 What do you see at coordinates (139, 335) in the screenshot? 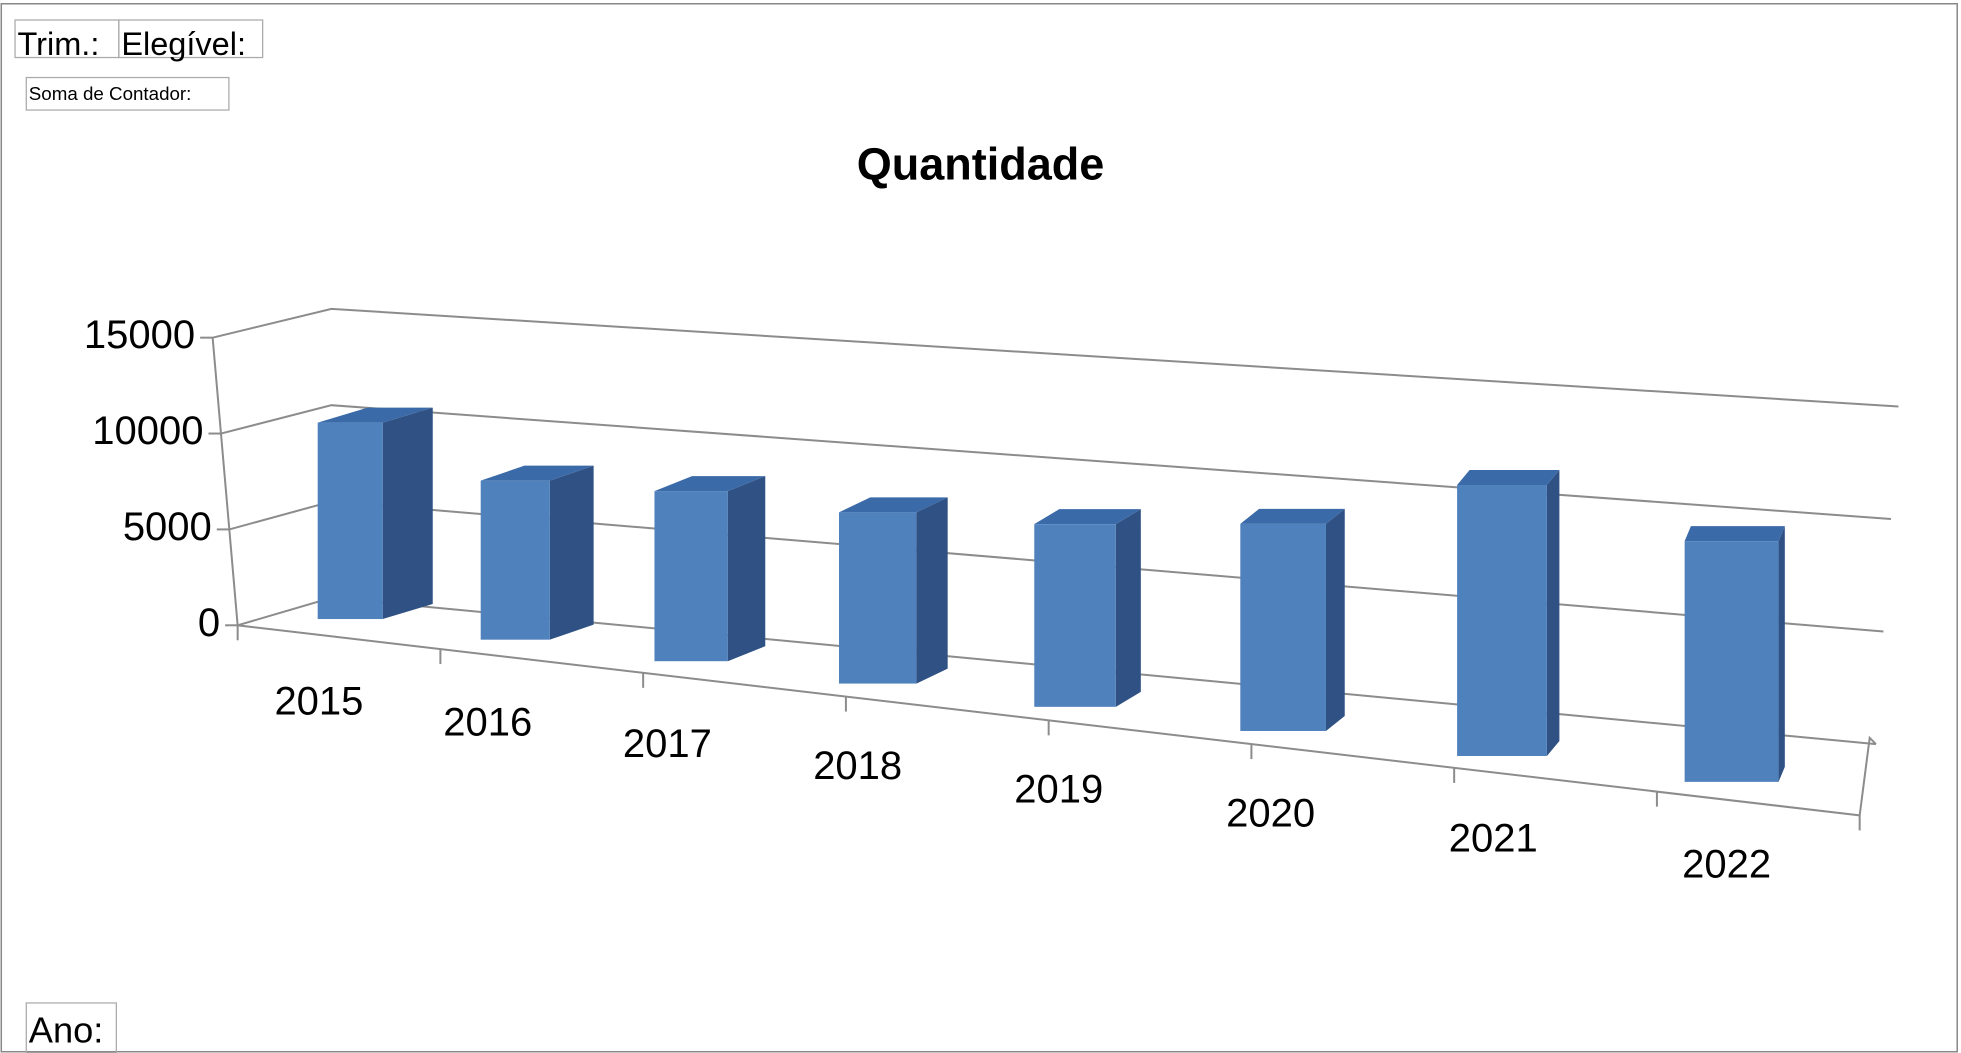
I see `y-tick-label: 15000` at bounding box center [139, 335].